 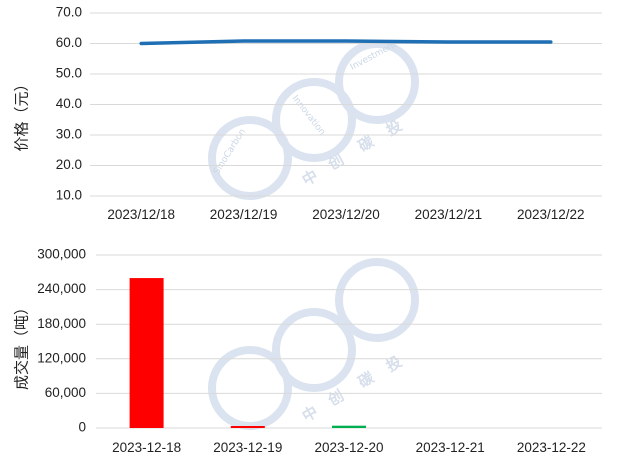 What do you see at coordinates (348, 447) in the screenshot?
I see `volume-x-tick-label: 2023-12-20` at bounding box center [348, 447].